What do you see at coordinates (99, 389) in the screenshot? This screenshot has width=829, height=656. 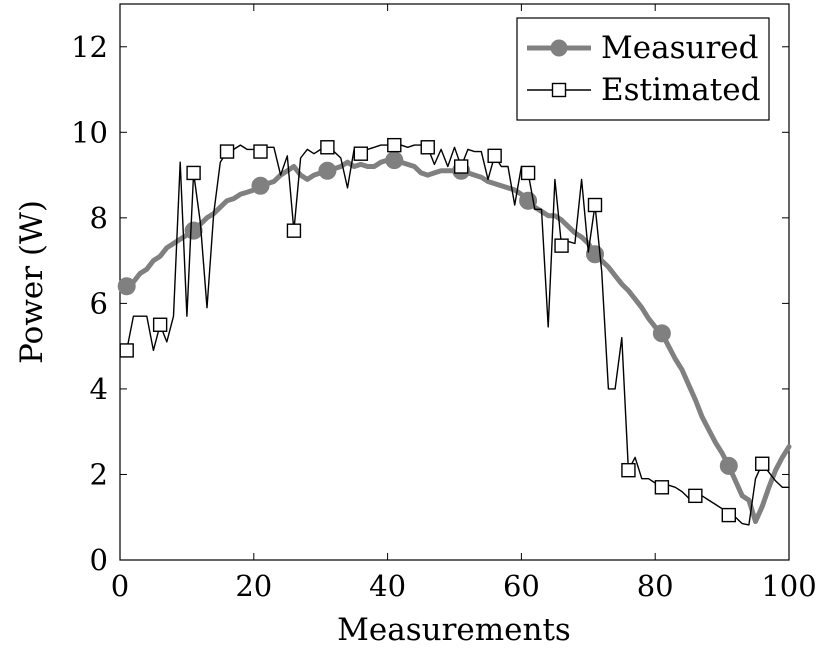 I see `y-tick-label: 4` at bounding box center [99, 389].